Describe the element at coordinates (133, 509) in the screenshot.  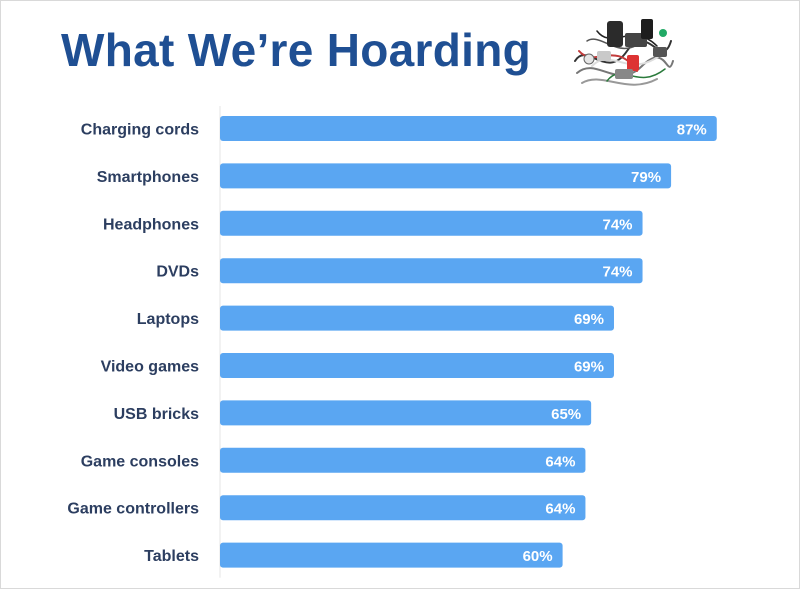
I see `category-label: Game controllers` at that location.